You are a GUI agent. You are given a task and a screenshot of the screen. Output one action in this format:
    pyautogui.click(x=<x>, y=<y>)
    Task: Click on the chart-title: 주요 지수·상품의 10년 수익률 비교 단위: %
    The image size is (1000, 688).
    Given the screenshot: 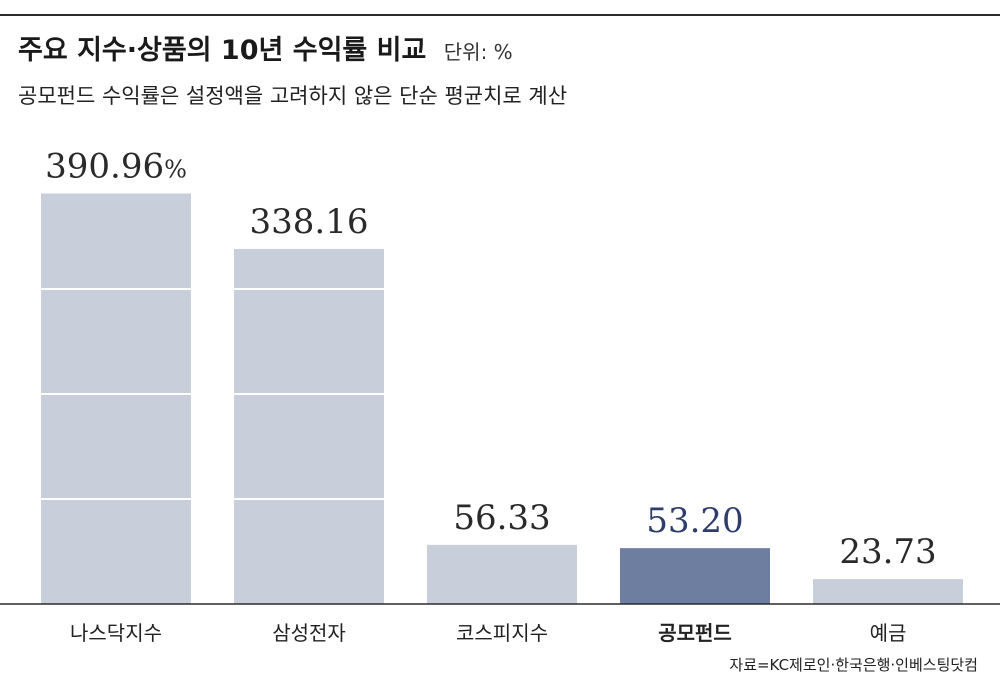 What is the action you would take?
    pyautogui.click(x=265, y=47)
    